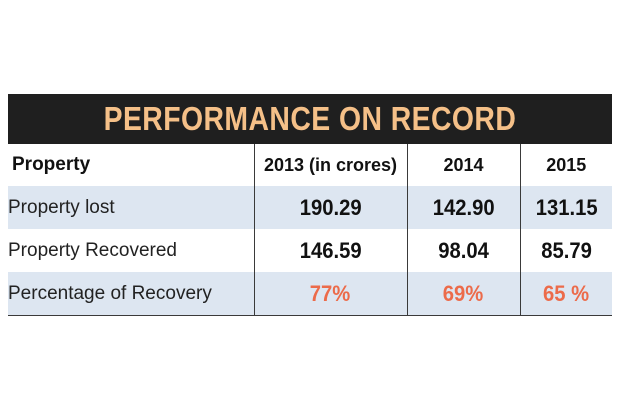 This screenshot has height=414, width=620. I want to click on percent-text: 65 %, so click(566, 293).